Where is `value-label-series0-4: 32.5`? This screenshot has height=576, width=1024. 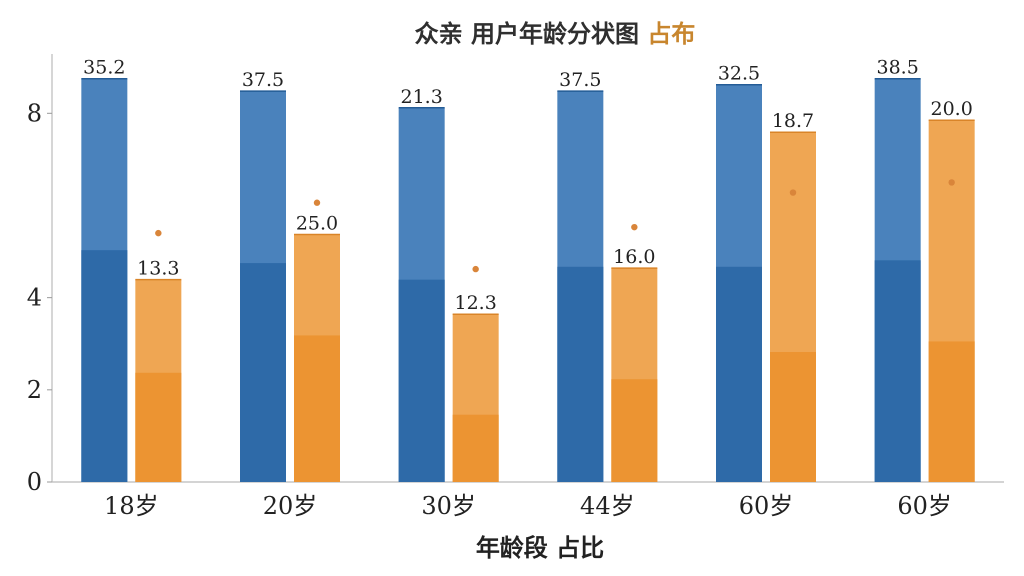 value-label-series0-4: 32.5 is located at coordinates (739, 74).